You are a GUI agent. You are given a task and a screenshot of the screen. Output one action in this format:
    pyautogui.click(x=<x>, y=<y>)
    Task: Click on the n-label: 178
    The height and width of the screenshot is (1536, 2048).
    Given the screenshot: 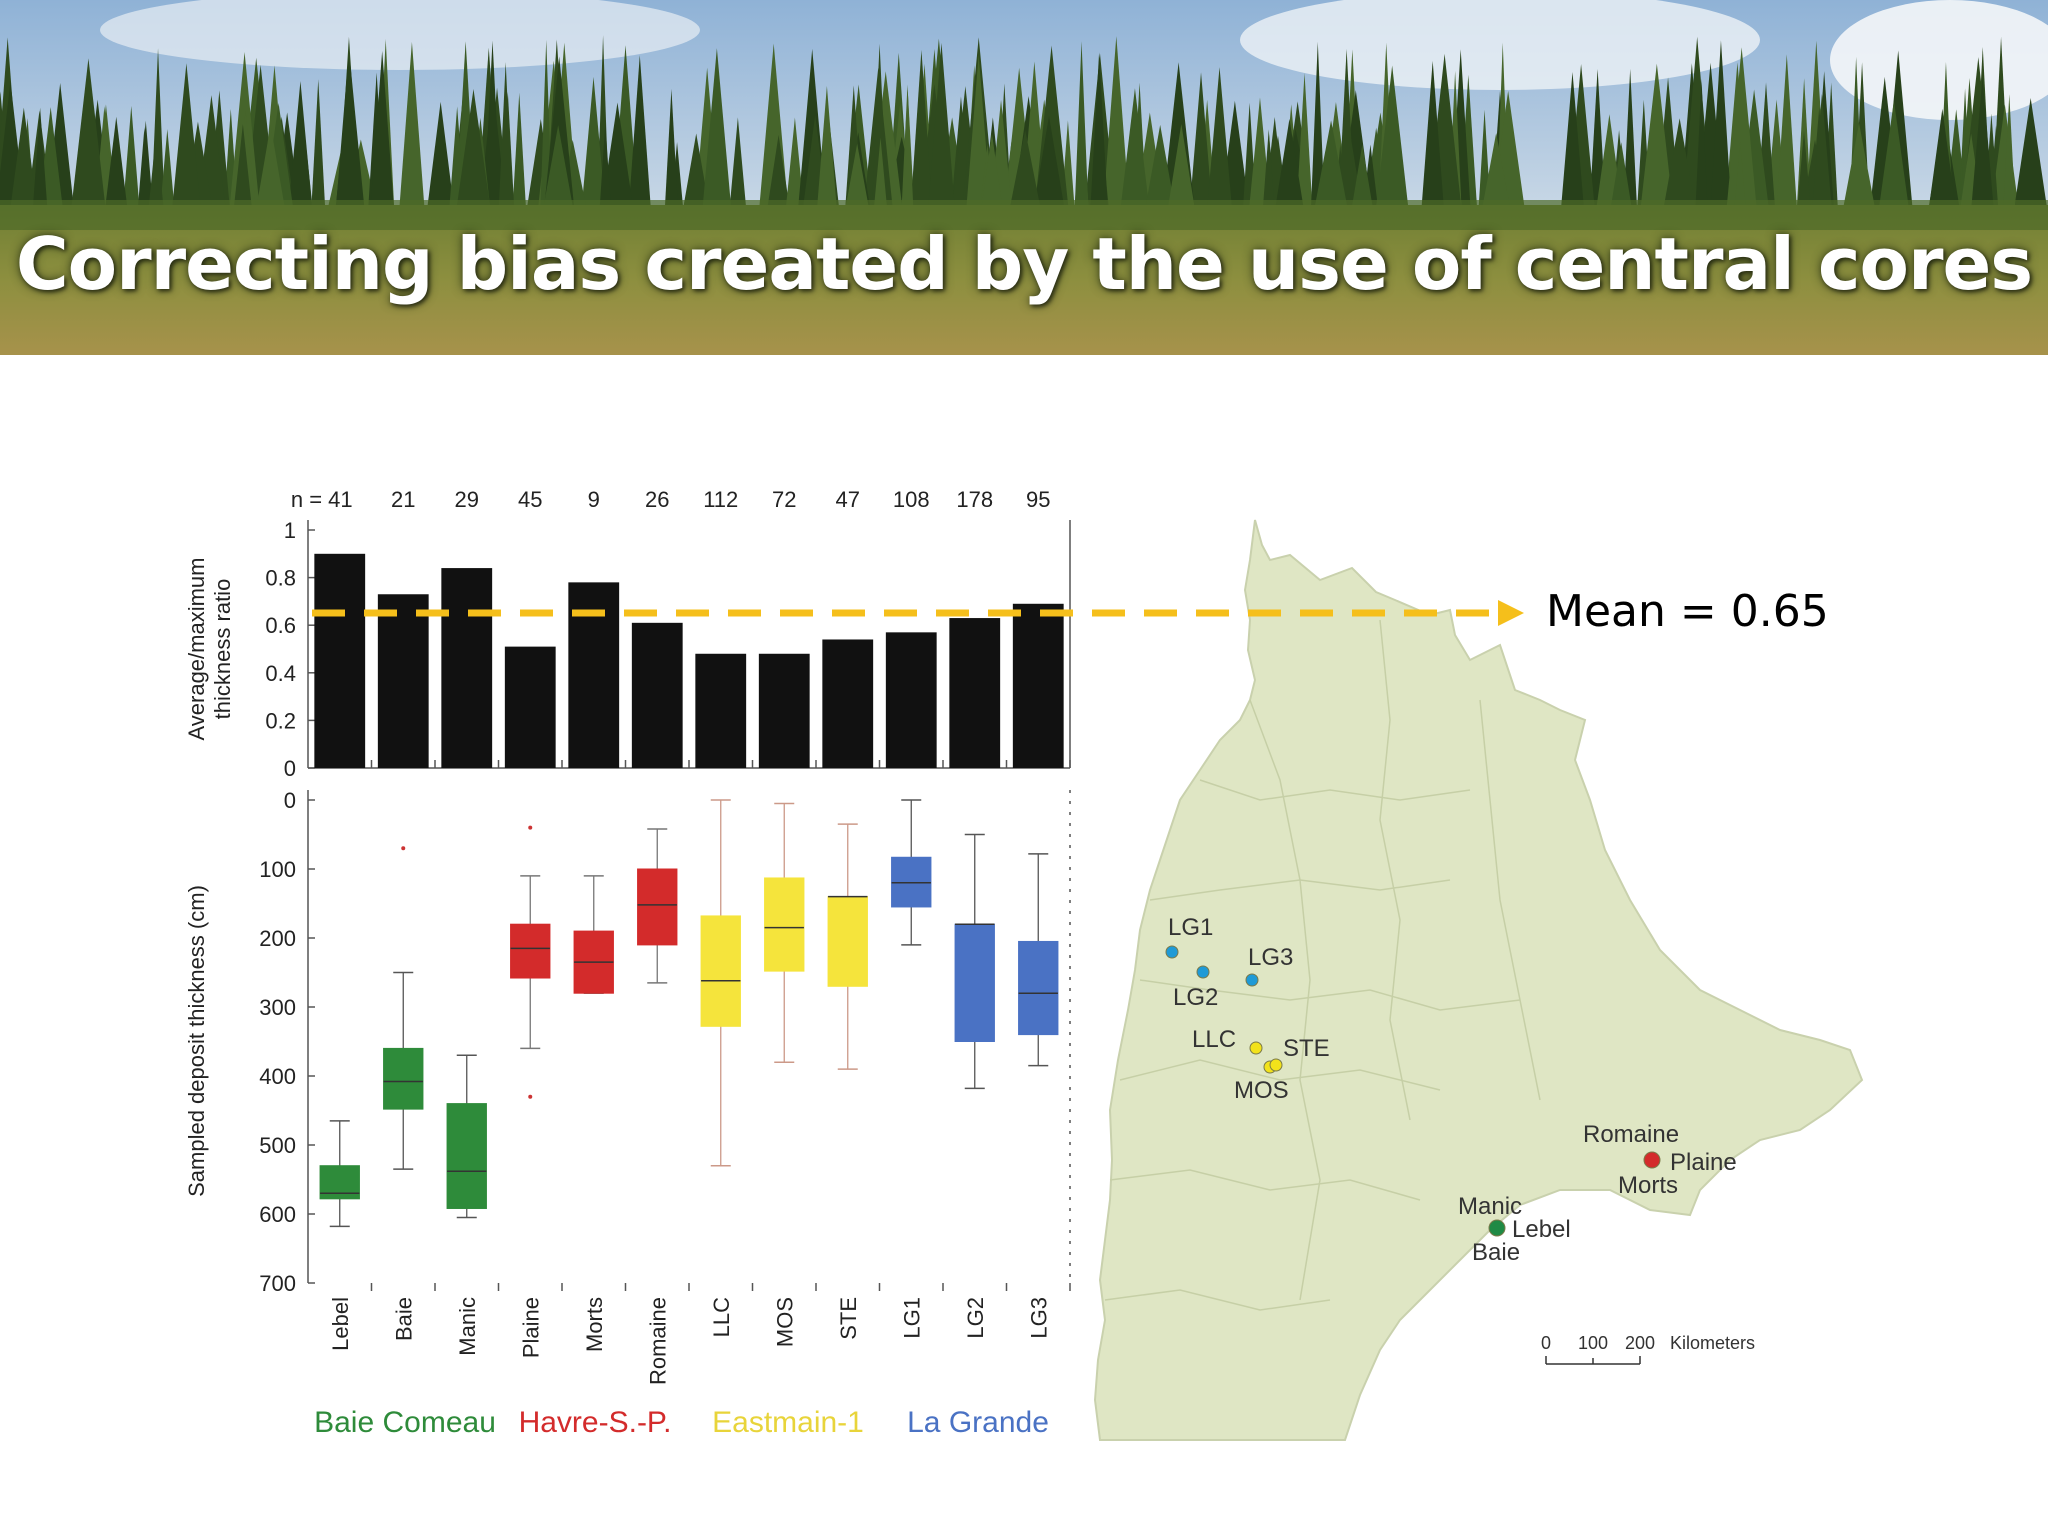 What is the action you would take?
    pyautogui.click(x=974, y=499)
    